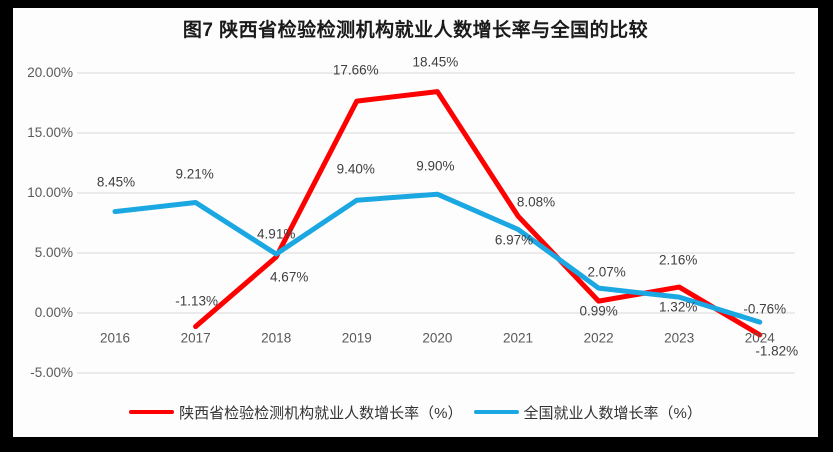 This screenshot has height=452, width=833. Describe the element at coordinates (152, 412) in the screenshot. I see `legend-swatch-shaanxi` at that location.